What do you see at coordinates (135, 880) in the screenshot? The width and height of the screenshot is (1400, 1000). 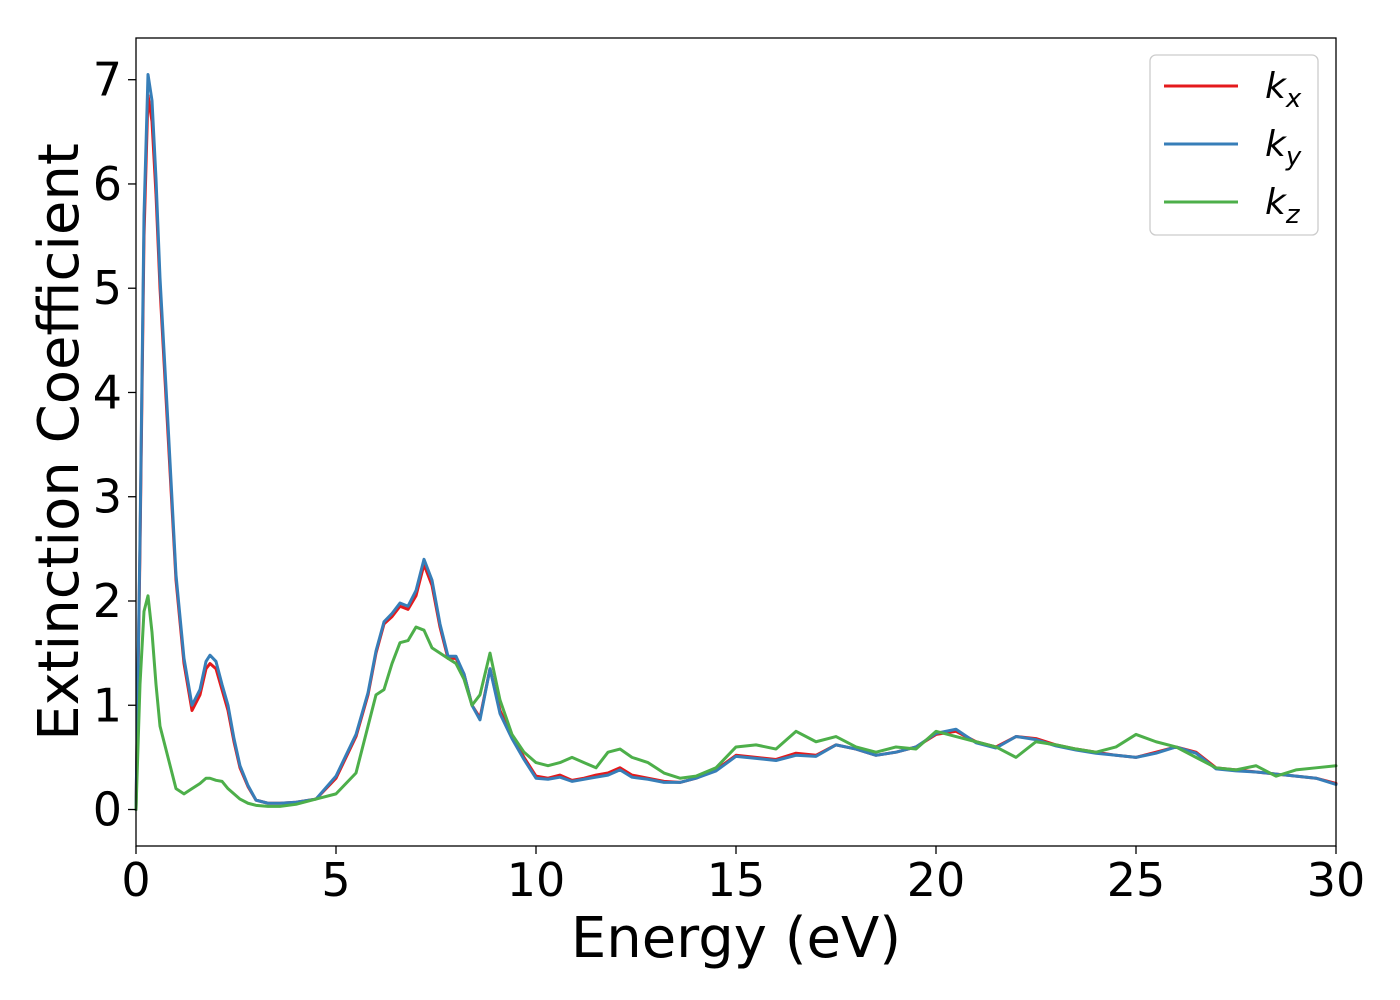 I see `x-tick-label: 0` at bounding box center [135, 880].